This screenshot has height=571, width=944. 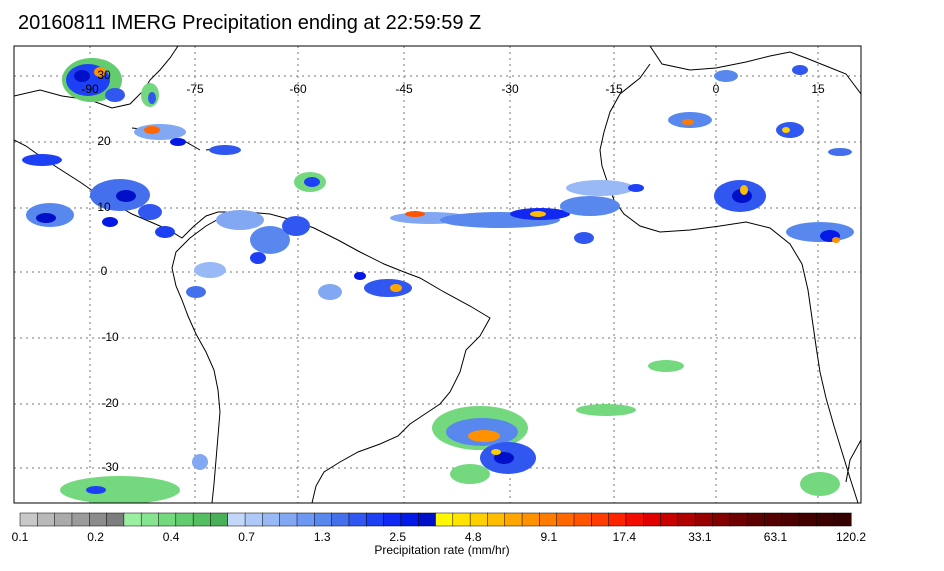 What do you see at coordinates (95, 537) in the screenshot?
I see `colorbar-tick-label: 0.2` at bounding box center [95, 537].